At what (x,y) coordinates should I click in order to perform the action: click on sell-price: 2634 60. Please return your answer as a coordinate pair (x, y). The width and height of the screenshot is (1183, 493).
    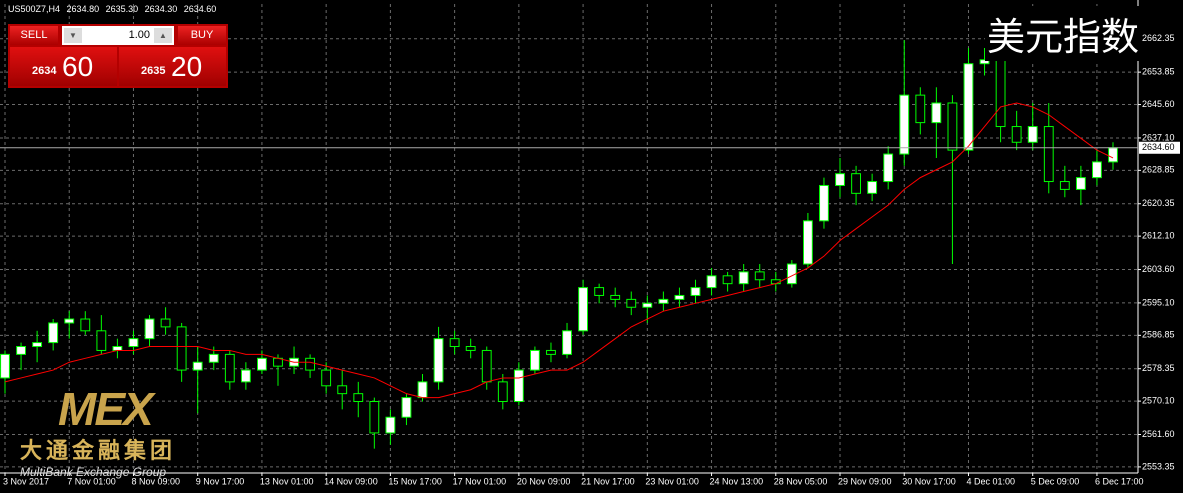
    Looking at the image, I should click on (63, 66).